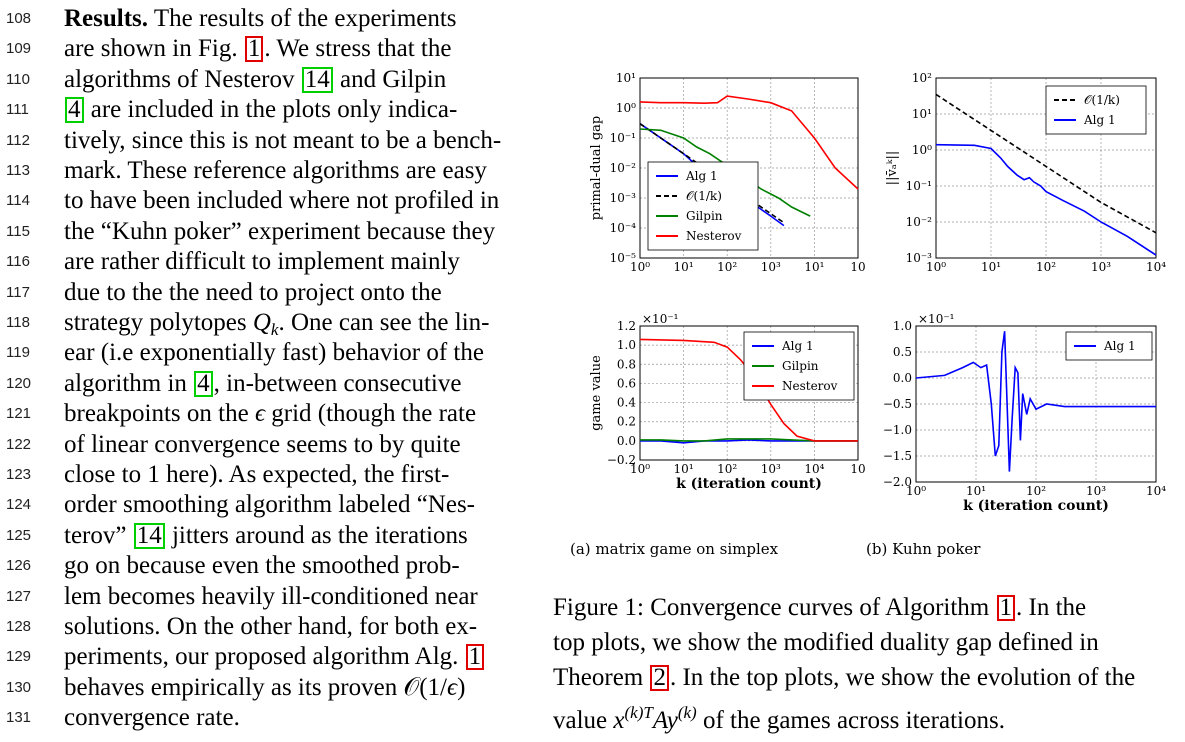 This screenshot has height=742, width=1185. Describe the element at coordinates (261, 322) in the screenshot. I see `math-symbol: Q` at that location.